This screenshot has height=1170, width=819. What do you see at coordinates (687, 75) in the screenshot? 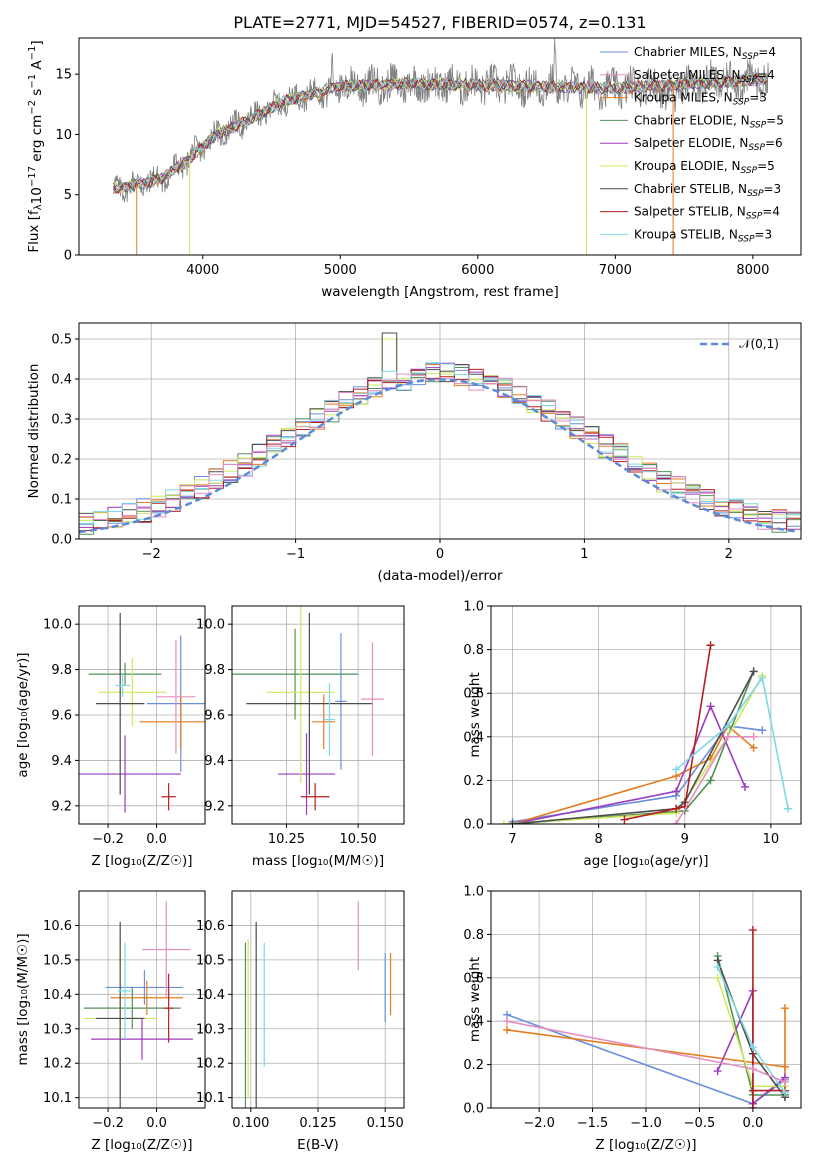
I see `legend-text: Salpeter MILES, N` at bounding box center [687, 75].